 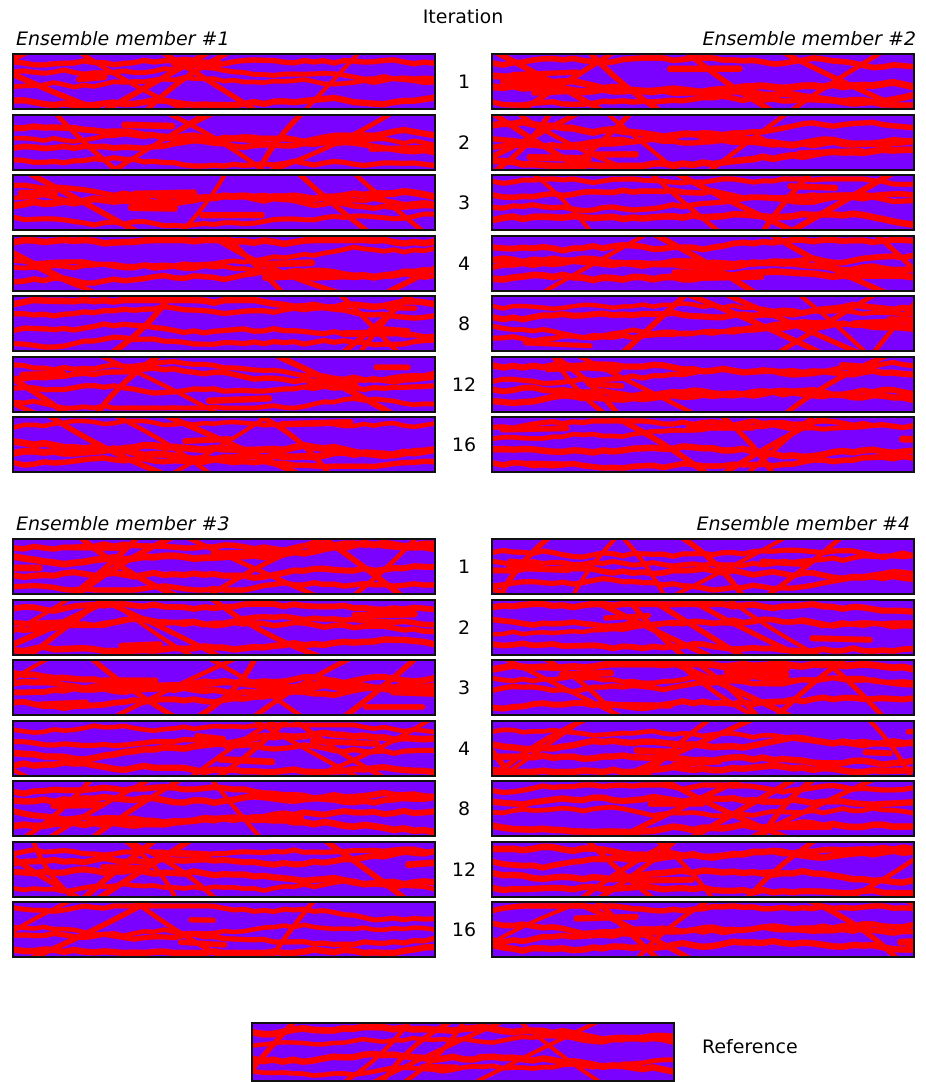 I want to click on iteration-label-group1-2: 2, so click(x=464, y=143).